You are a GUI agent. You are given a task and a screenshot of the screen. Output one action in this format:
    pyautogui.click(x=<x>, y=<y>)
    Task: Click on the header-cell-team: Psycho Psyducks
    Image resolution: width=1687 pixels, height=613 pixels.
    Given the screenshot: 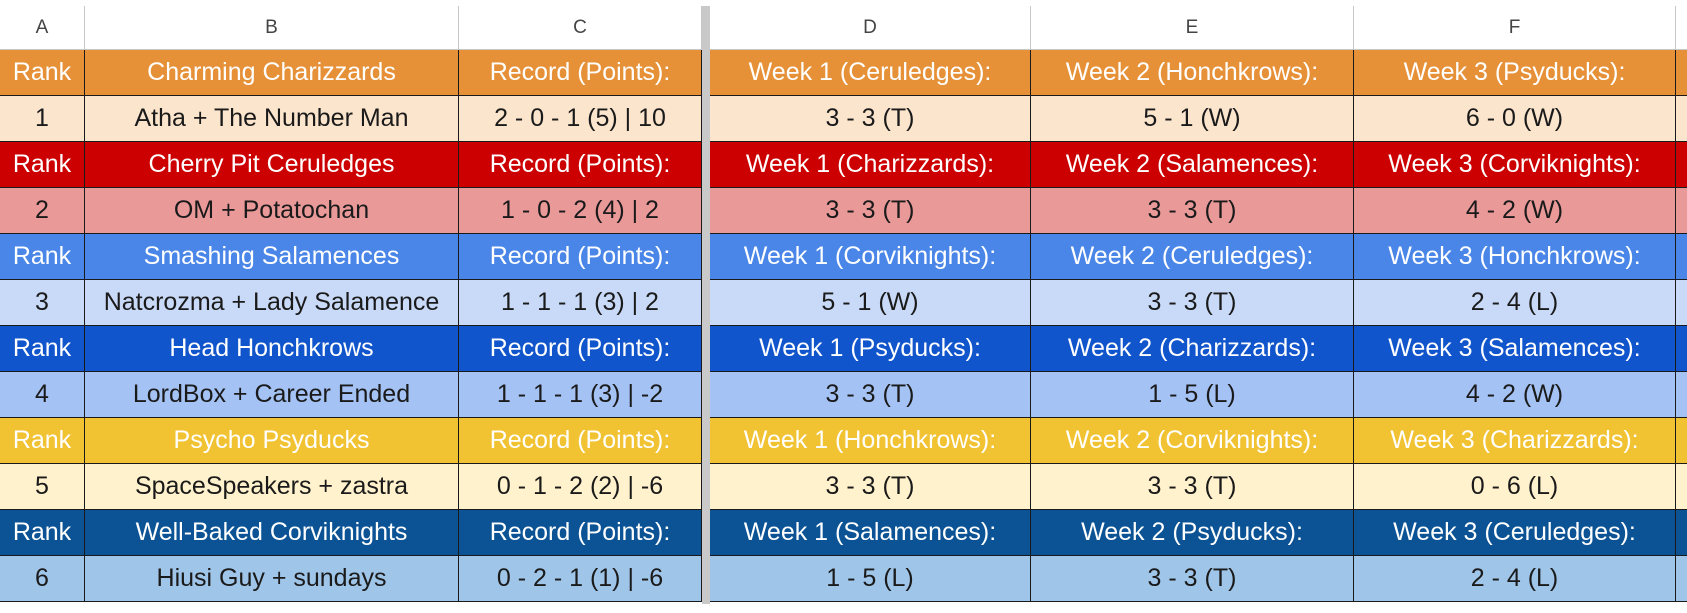 What is the action you would take?
    pyautogui.click(x=272, y=441)
    